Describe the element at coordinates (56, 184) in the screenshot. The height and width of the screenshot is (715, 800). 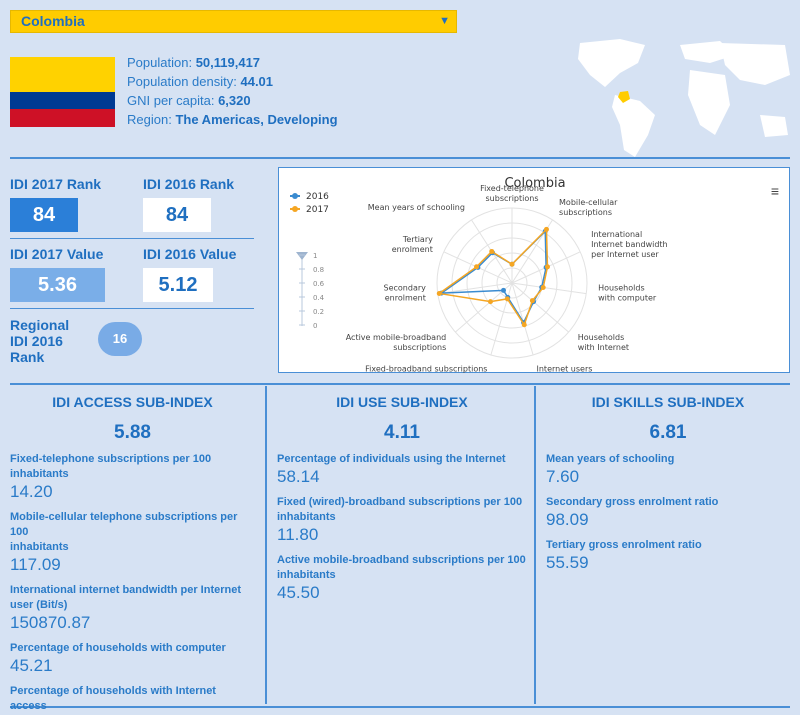
I see `idi2017-rank-label: IDI 2017 Rank` at that location.